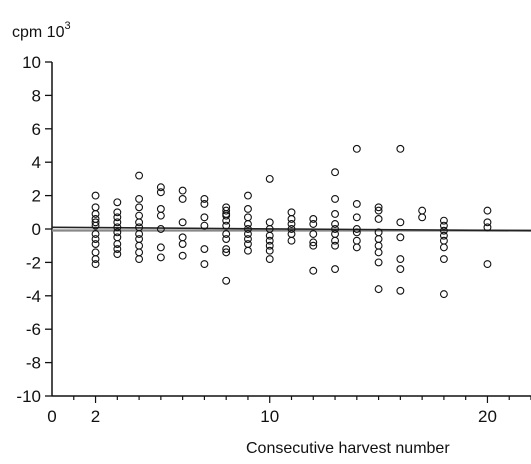  What do you see at coordinates (33, 363) in the screenshot?
I see `y-tick-label: -8` at bounding box center [33, 363].